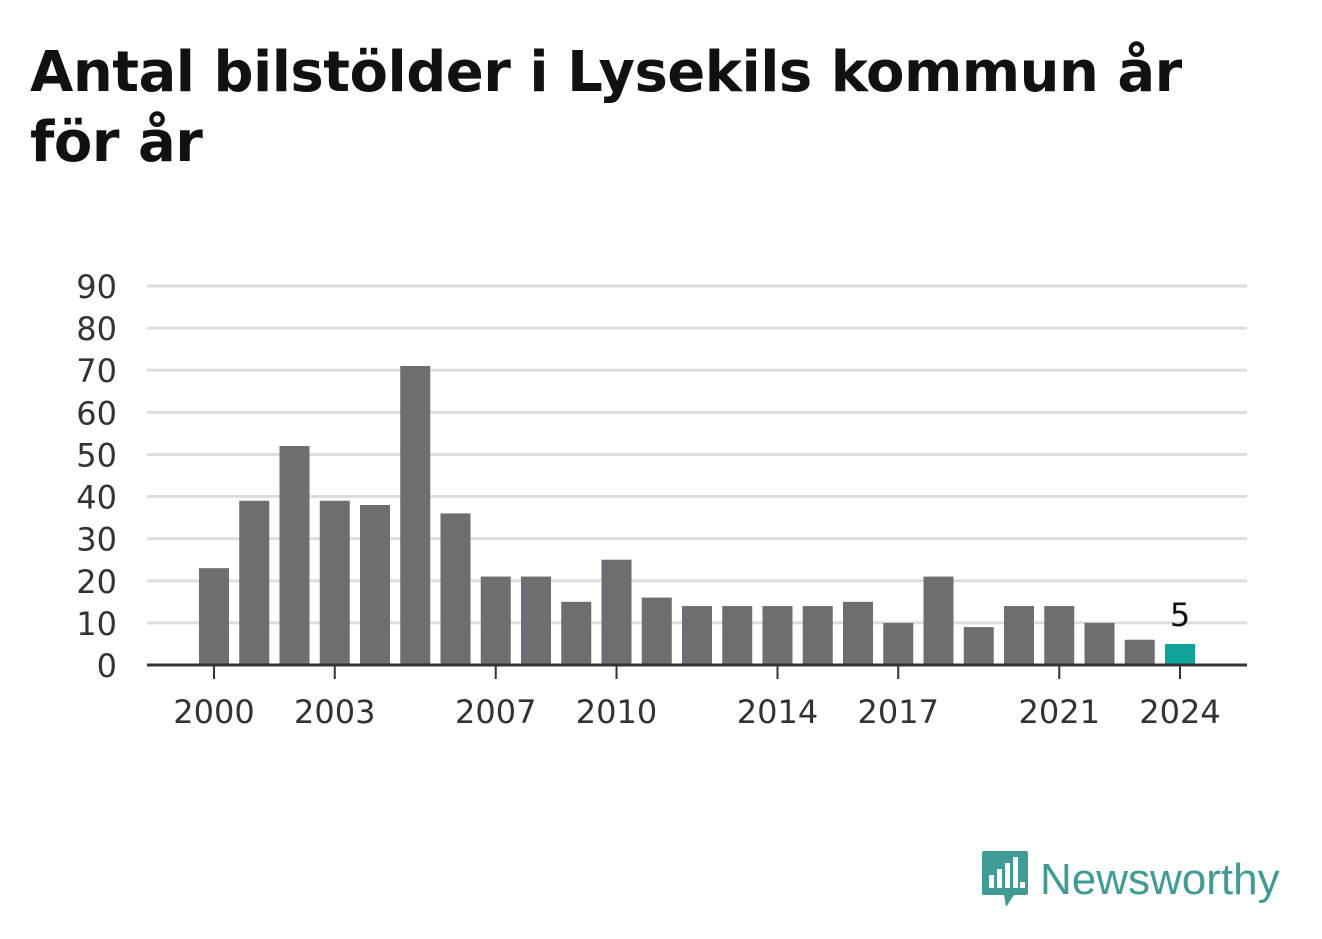 The width and height of the screenshot is (1322, 939). What do you see at coordinates (1160, 879) in the screenshot?
I see `brand-name: Newsworthy` at bounding box center [1160, 879].